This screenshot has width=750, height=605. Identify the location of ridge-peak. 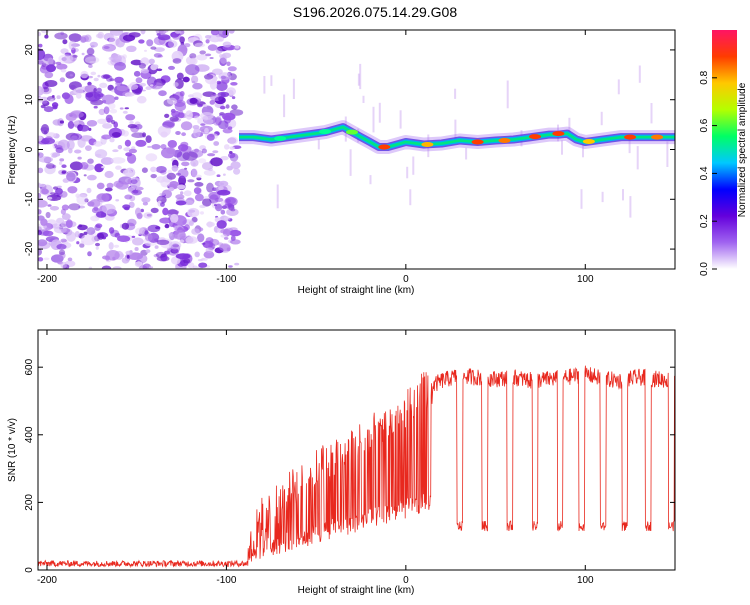
(325, 132).